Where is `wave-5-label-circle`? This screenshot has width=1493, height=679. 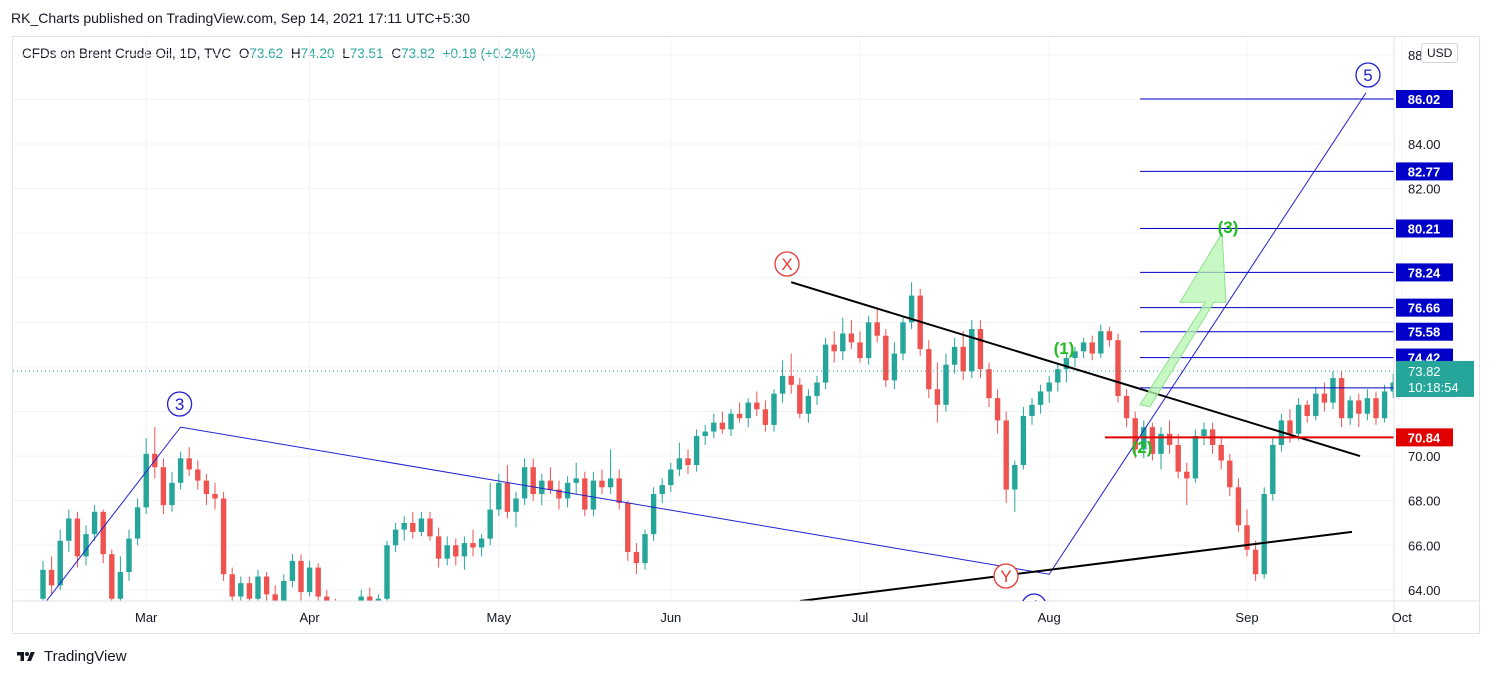 wave-5-label-circle is located at coordinates (1368, 75).